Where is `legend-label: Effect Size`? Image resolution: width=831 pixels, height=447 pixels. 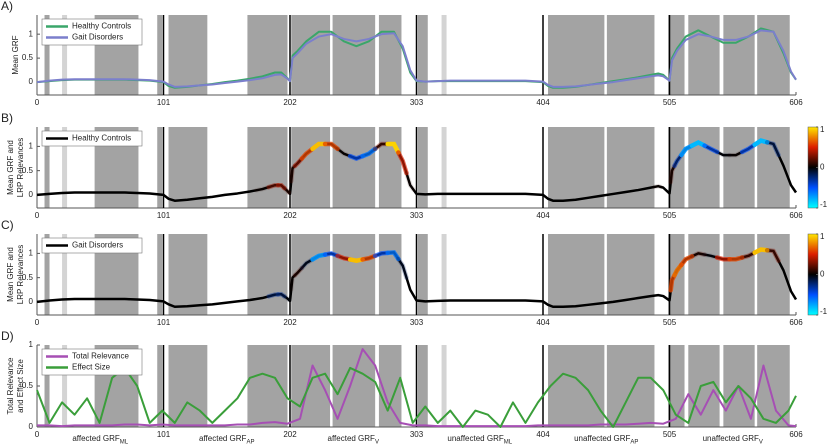
legend-label: Effect Size is located at coordinates (91, 367).